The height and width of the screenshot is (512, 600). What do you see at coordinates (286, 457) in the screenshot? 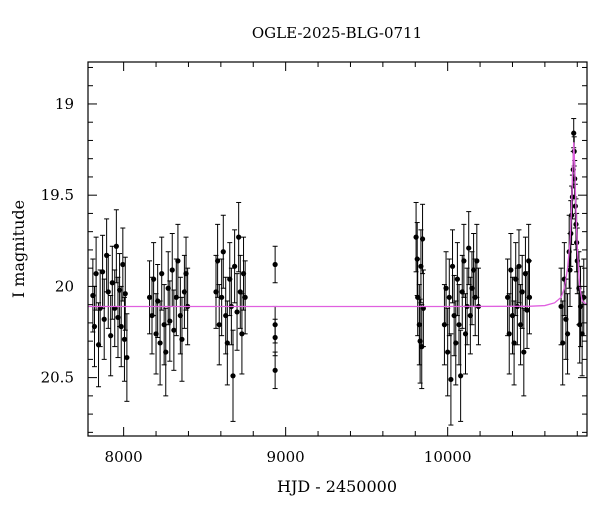
I see `x-tick-label: 9000` at bounding box center [286, 457].